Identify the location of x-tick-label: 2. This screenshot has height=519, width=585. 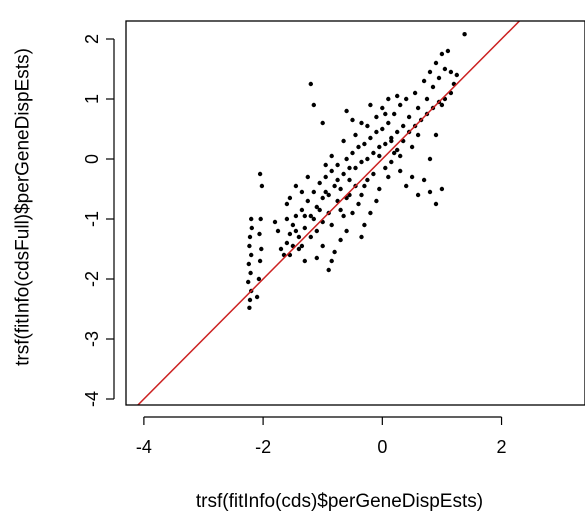
(502, 447).